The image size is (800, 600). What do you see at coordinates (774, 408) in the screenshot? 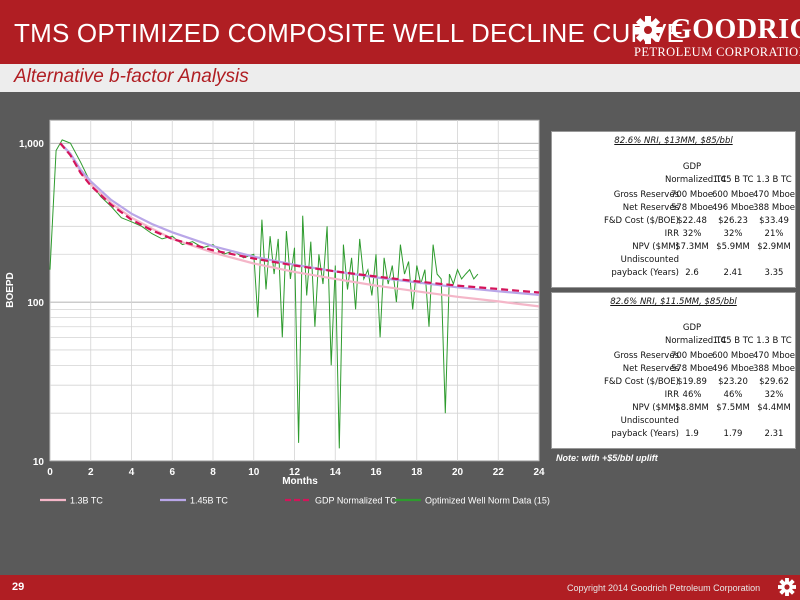
I see `table-cell: $4.4MM` at bounding box center [774, 408].